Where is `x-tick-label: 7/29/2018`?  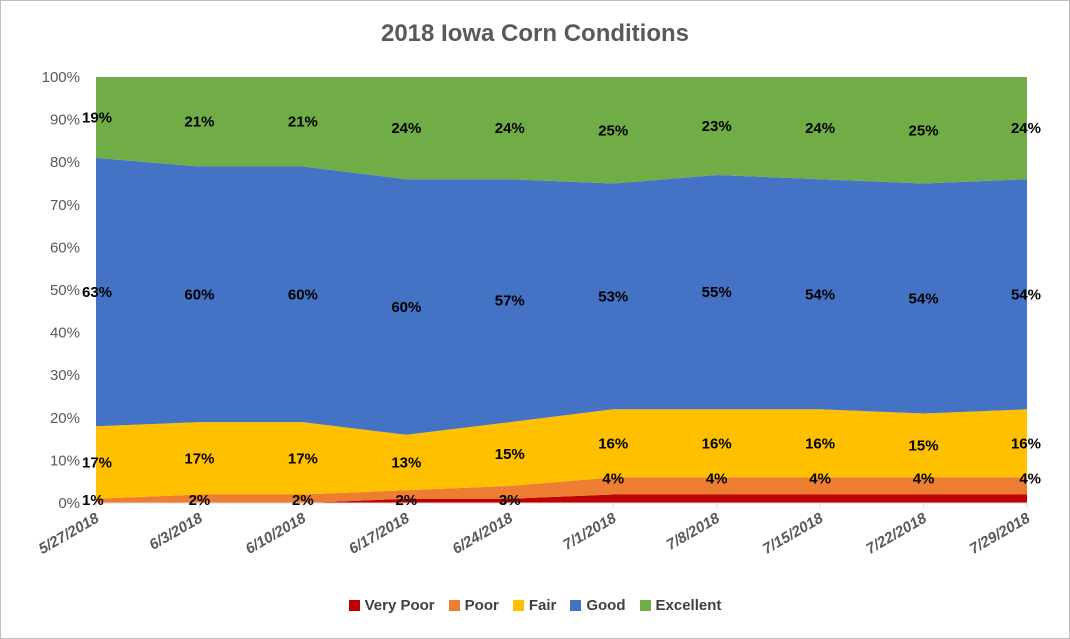
x-tick-label: 7/29/2018 is located at coordinates (1000, 533).